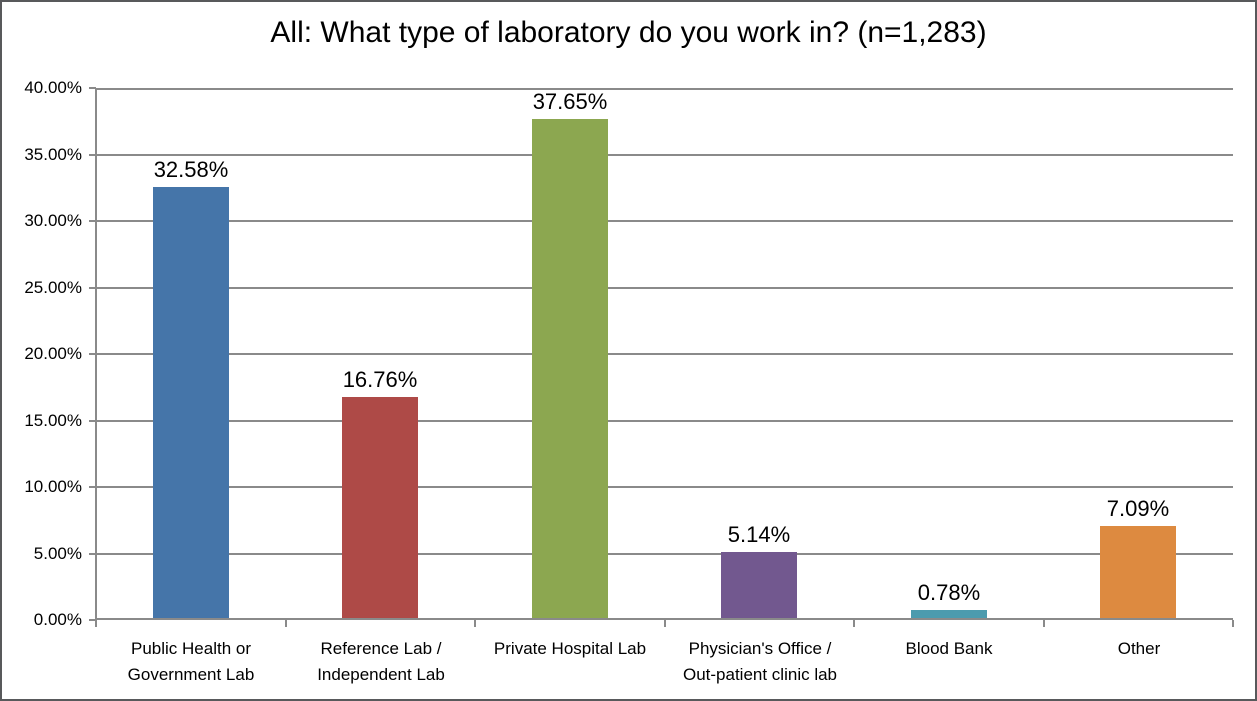 The height and width of the screenshot is (701, 1257). Describe the element at coordinates (53, 420) in the screenshot. I see `y-axis-tick-label: 15.00%` at that location.